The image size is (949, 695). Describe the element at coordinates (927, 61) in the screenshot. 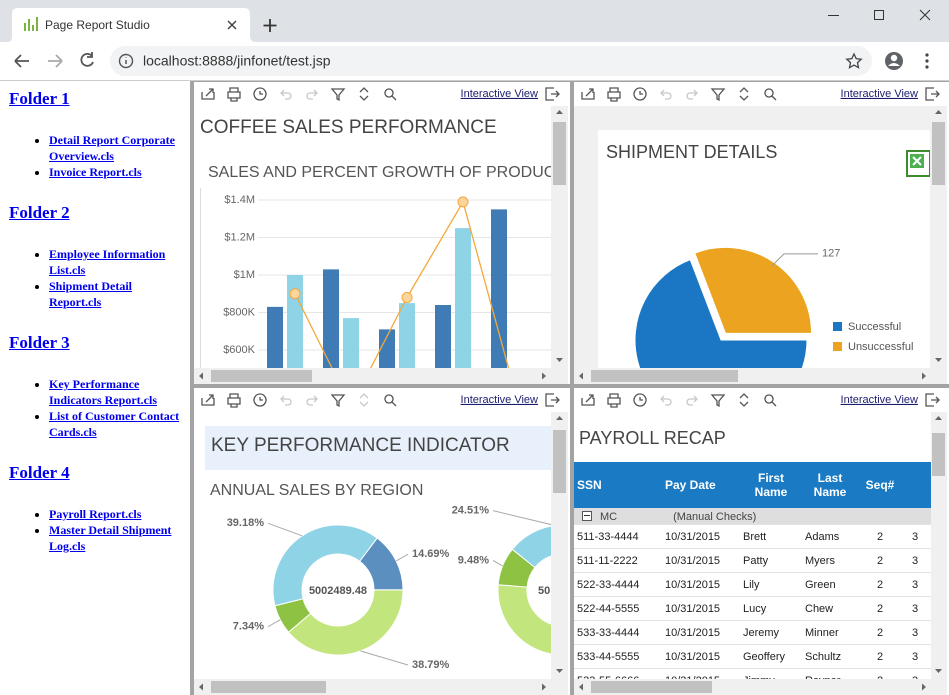

I see `menu` at that location.